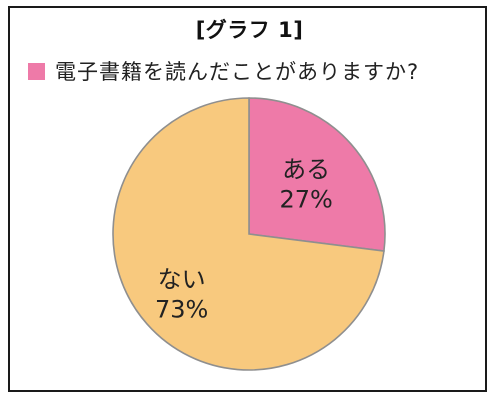 The height and width of the screenshot is (402, 499). I want to click on legend: 電子書籍を読んだことがありますか?, so click(223, 71).